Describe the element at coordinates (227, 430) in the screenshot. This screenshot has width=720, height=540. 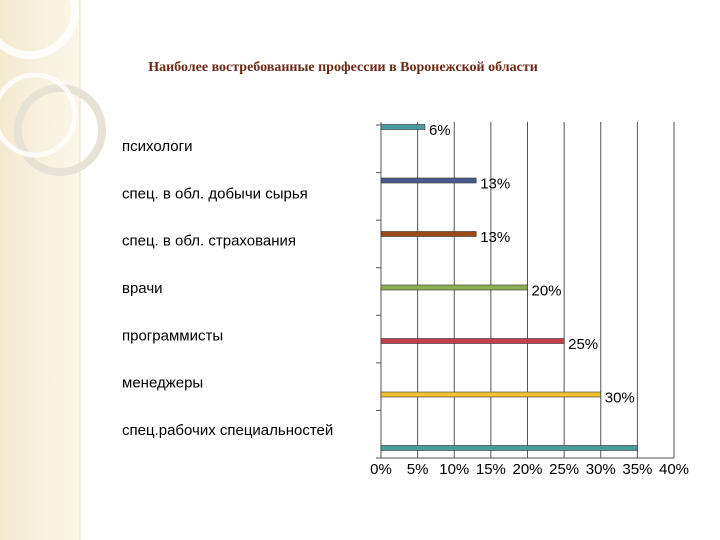
I see `category-label: спец.рабочих специальностей` at that location.